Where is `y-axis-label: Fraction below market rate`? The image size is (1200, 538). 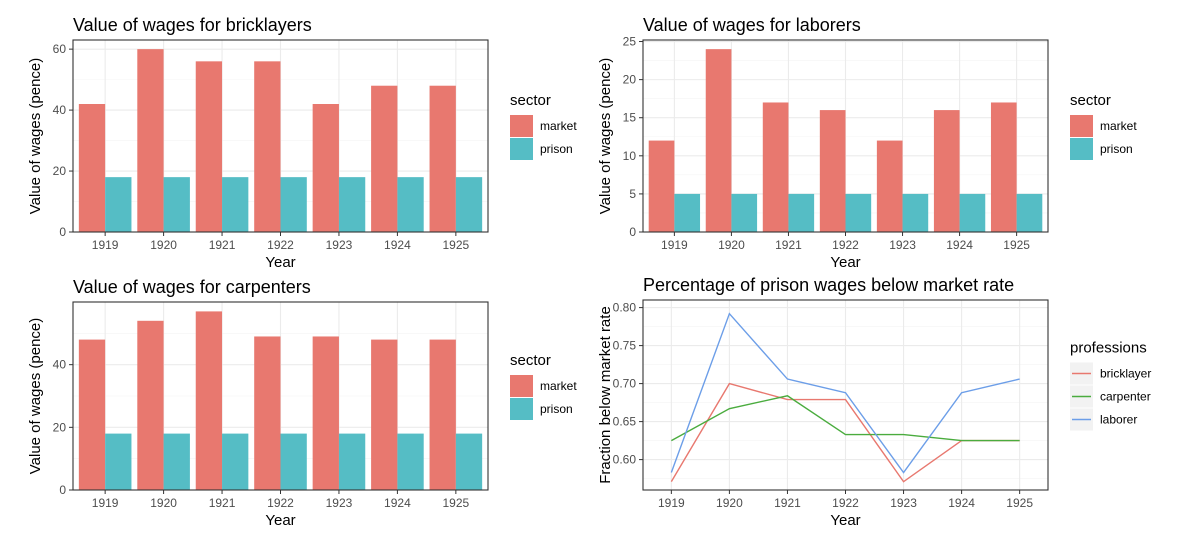
y-axis-label: Fraction below market rate is located at coordinates (605, 395).